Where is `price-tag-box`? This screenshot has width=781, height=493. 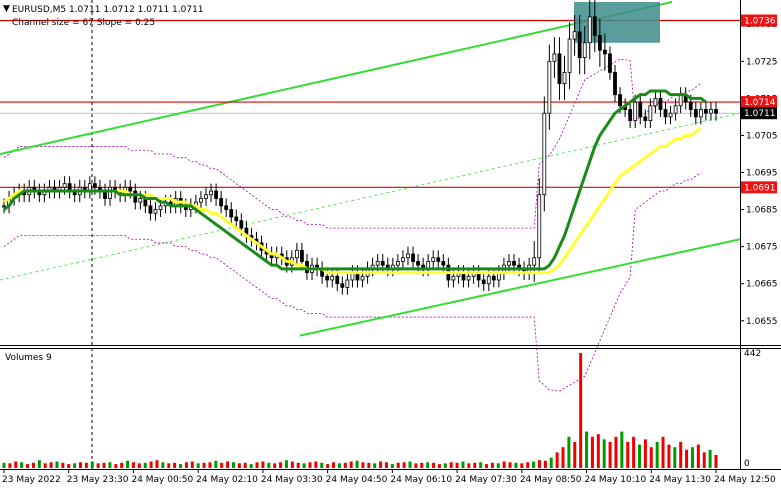 price-tag-box is located at coordinates (759, 187).